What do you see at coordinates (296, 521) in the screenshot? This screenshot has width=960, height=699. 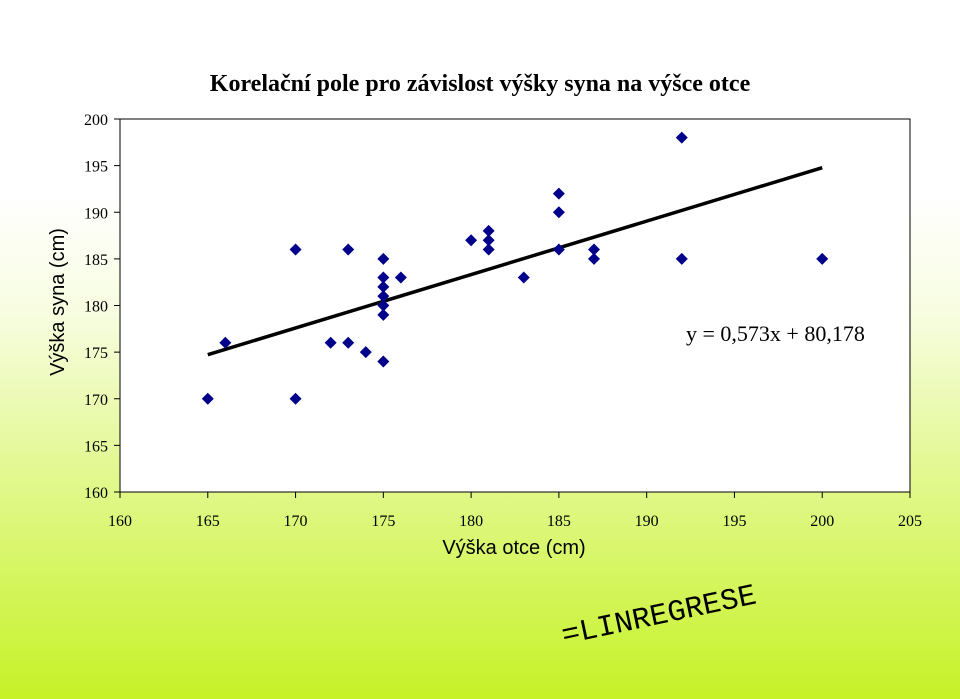 I see `x-tick-label: 170` at bounding box center [296, 521].